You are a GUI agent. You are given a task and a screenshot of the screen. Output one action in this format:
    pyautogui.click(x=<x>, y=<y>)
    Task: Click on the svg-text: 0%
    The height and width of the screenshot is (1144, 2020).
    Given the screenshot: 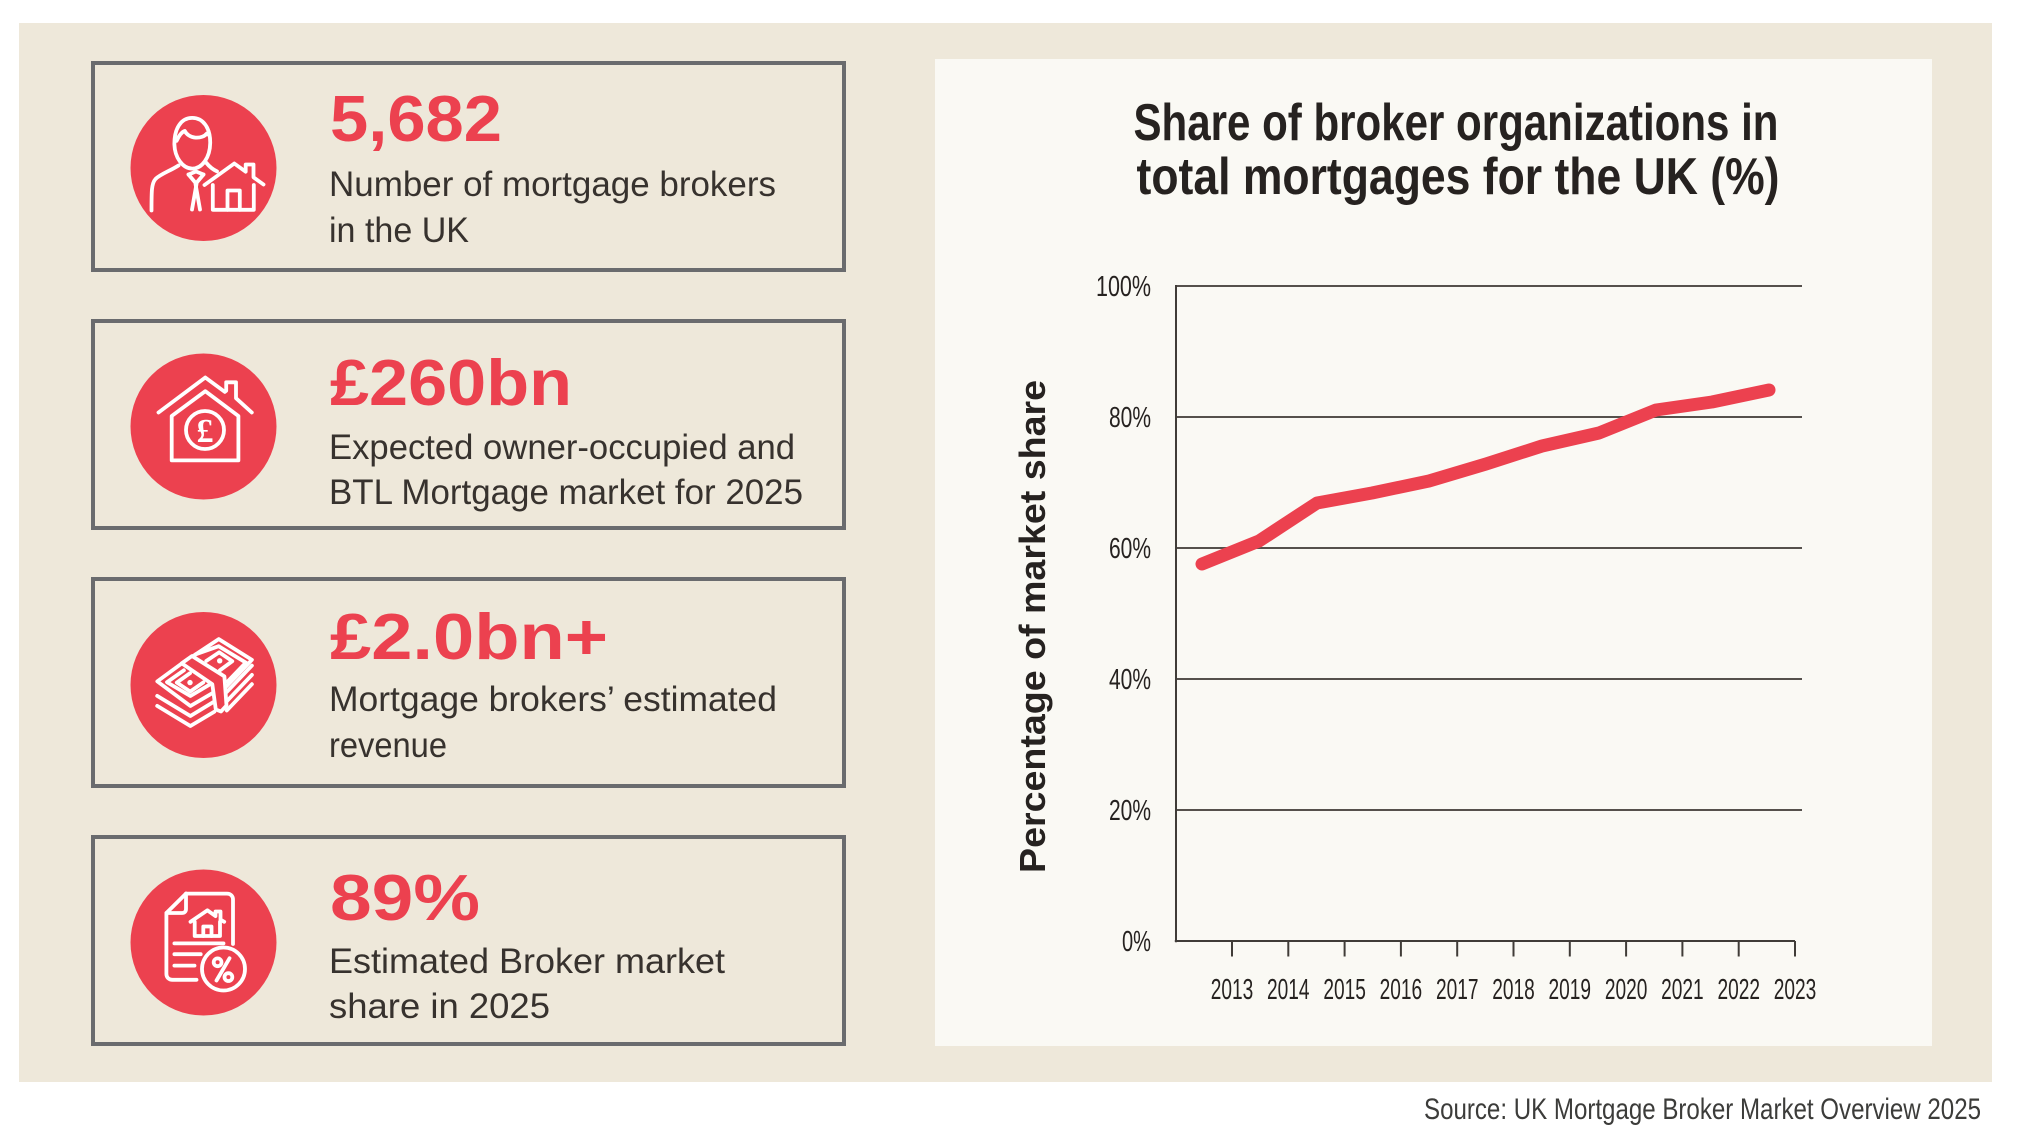 What is the action you would take?
    pyautogui.click(x=1136, y=942)
    